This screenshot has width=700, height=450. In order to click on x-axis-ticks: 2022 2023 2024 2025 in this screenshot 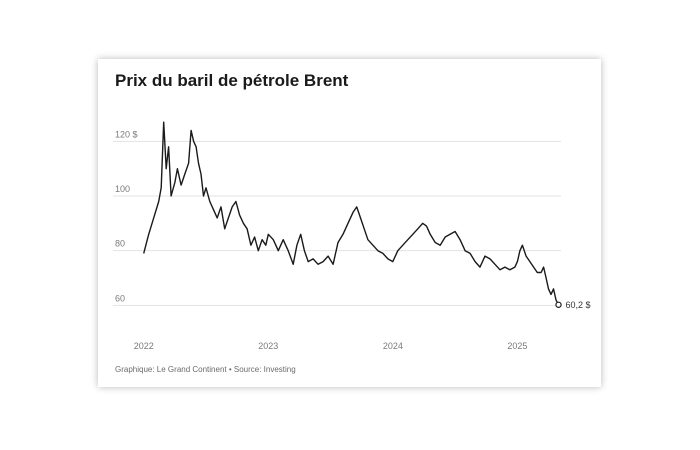, I will do `click(331, 346)`.